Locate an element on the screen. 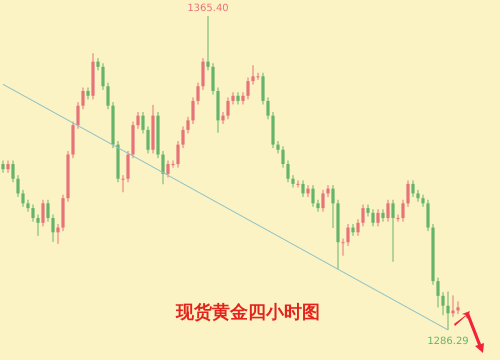  annotation: 1365.40 is located at coordinates (208, 8).